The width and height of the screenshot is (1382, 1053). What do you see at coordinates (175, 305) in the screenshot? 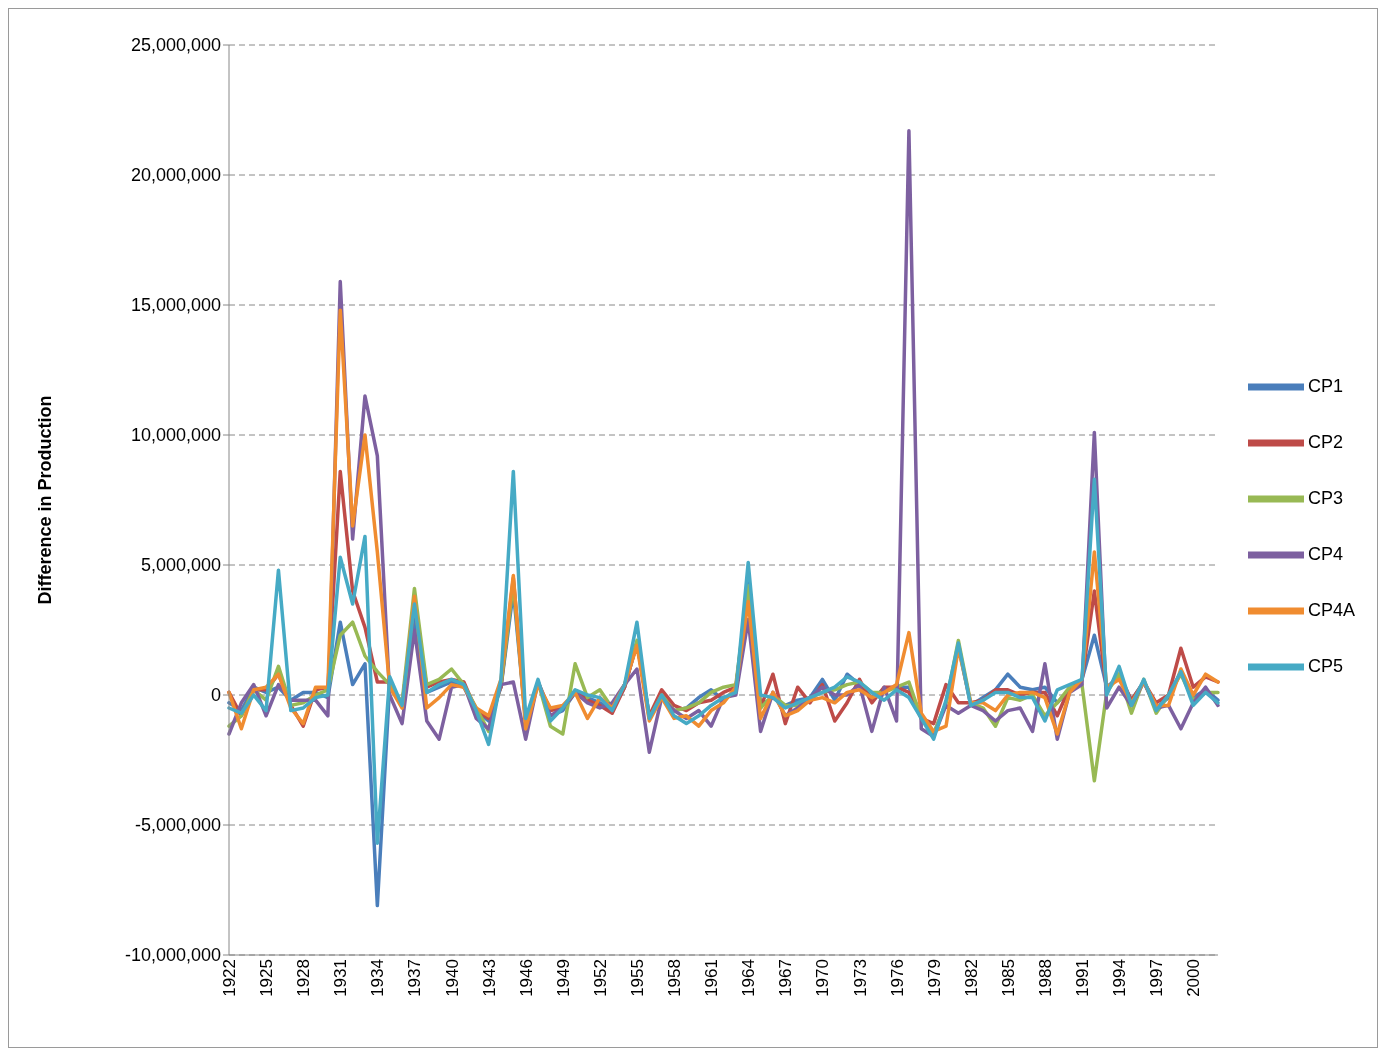
I see `y-tick-label: 15,000,000` at bounding box center [175, 305].